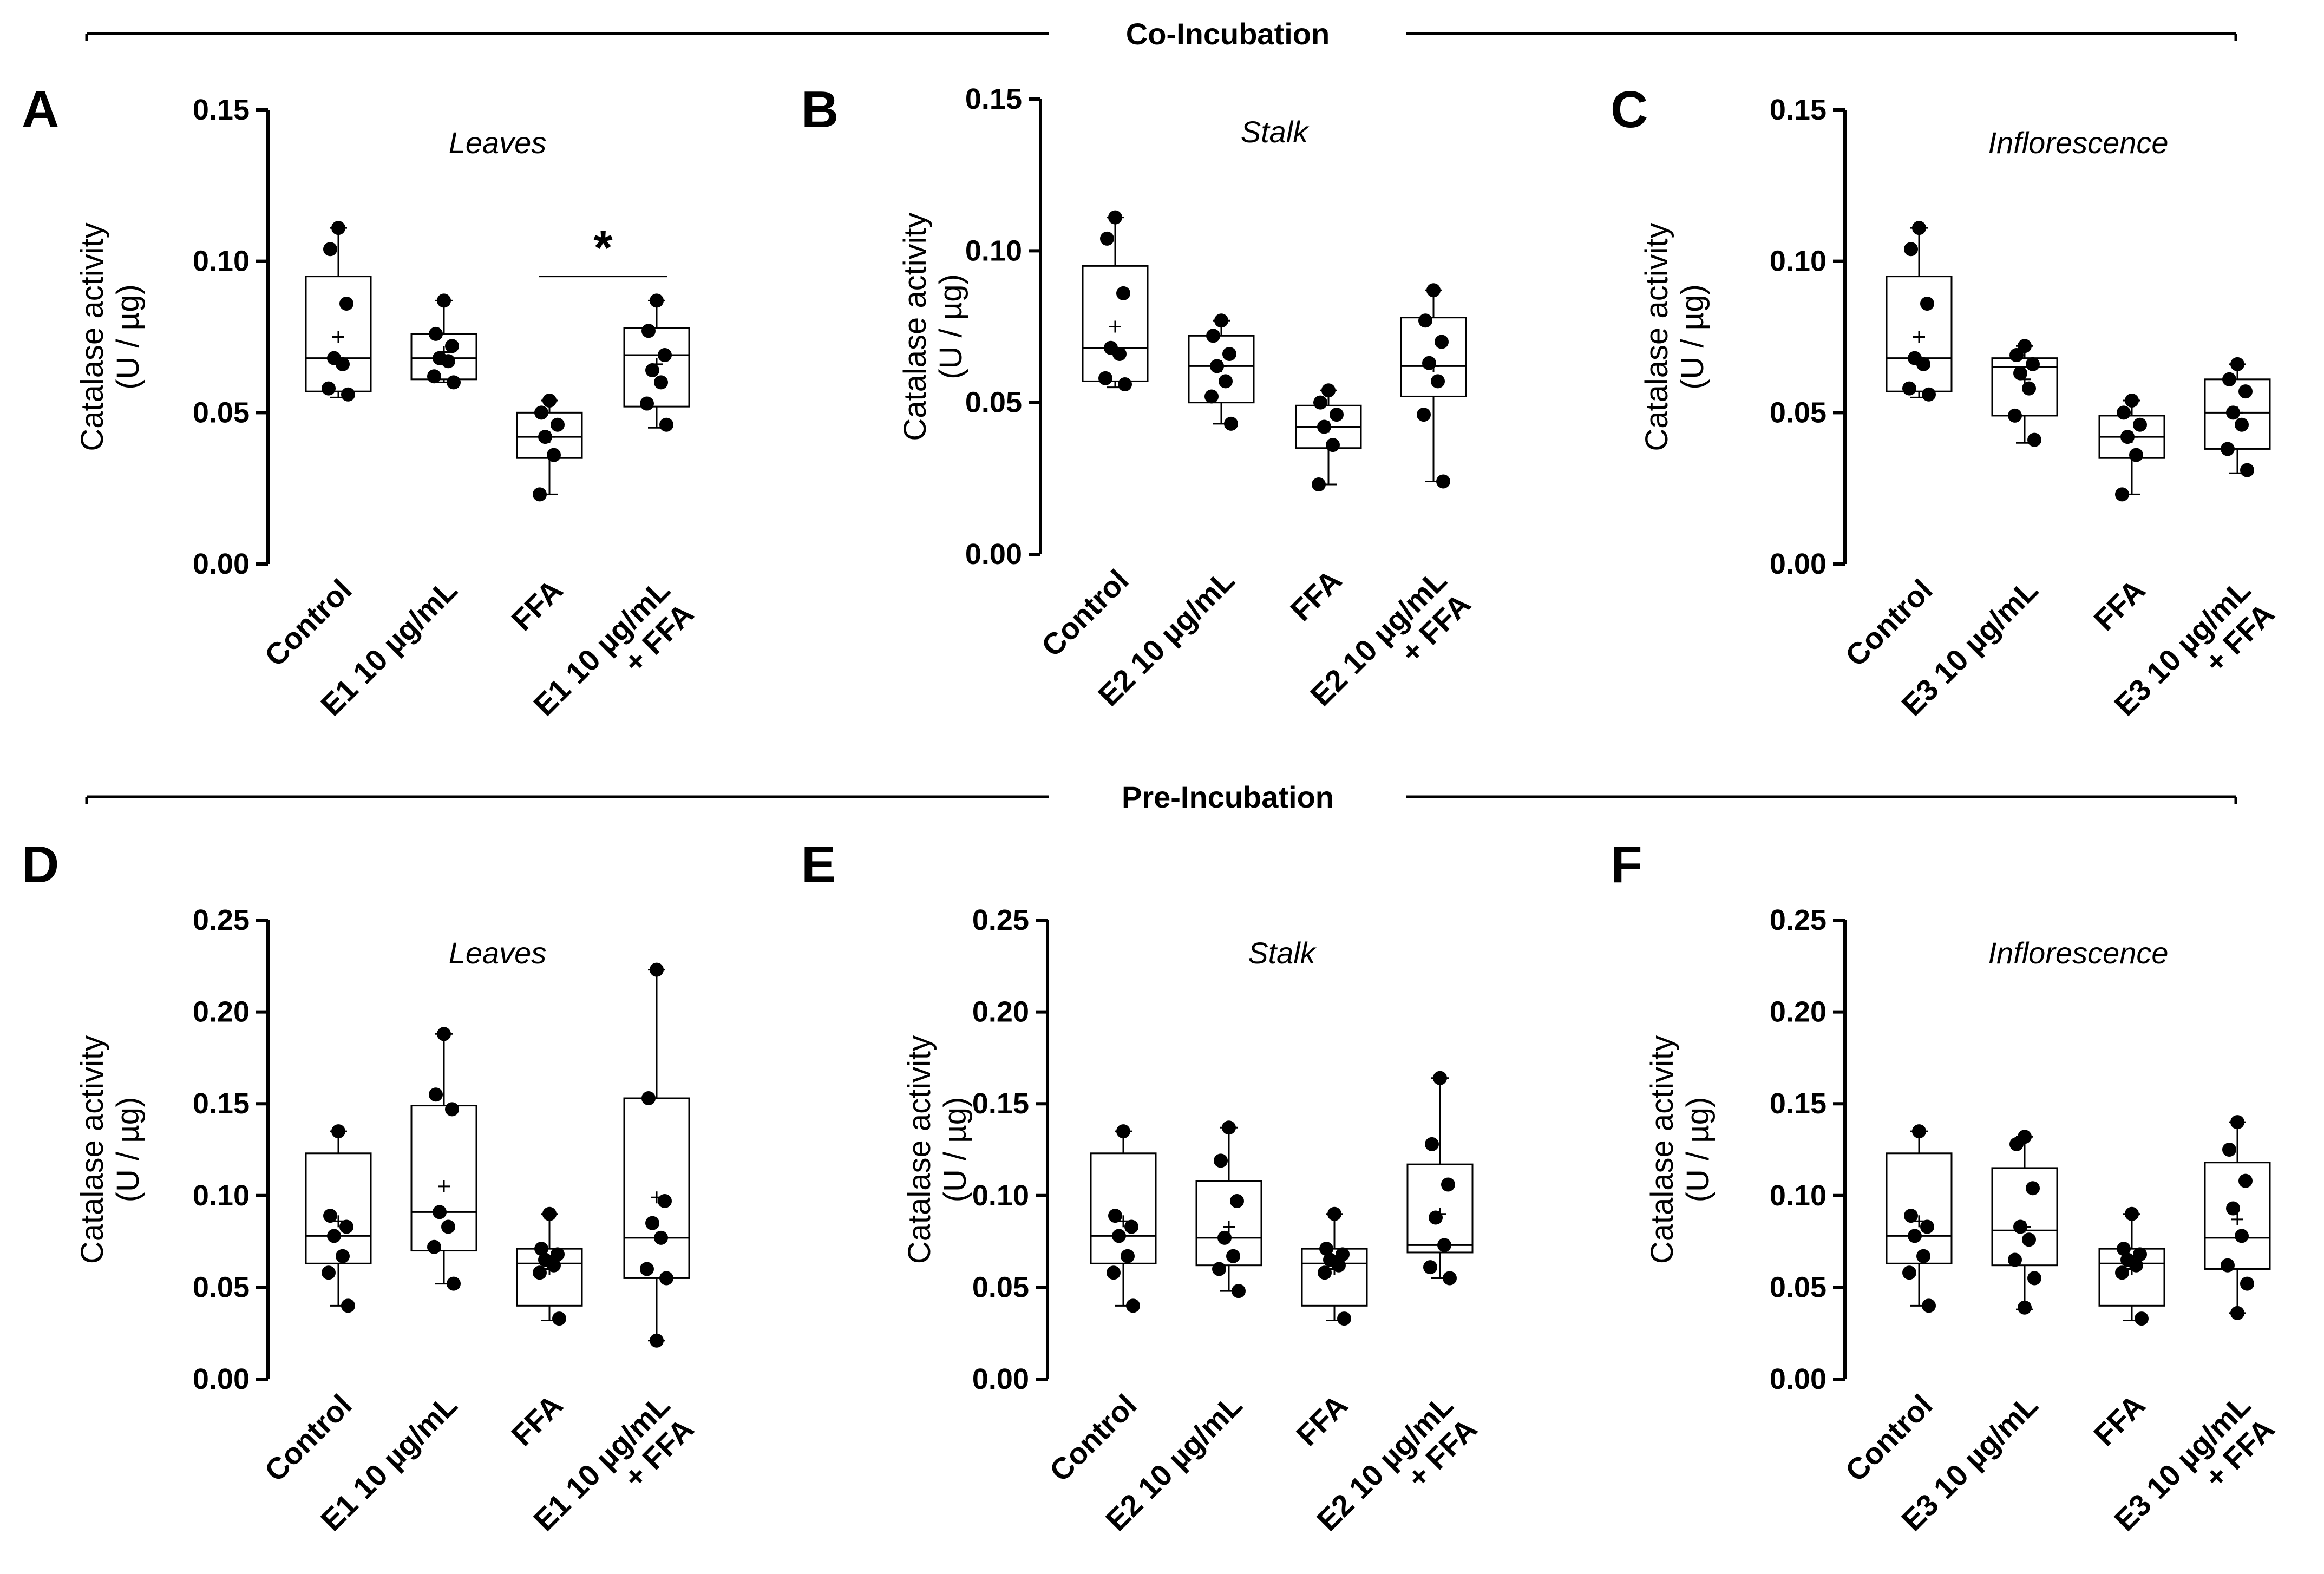 The height and width of the screenshot is (1574, 2324). Describe the element at coordinates (1000, 1012) in the screenshot. I see `y-tick-label: 0.20` at that location.